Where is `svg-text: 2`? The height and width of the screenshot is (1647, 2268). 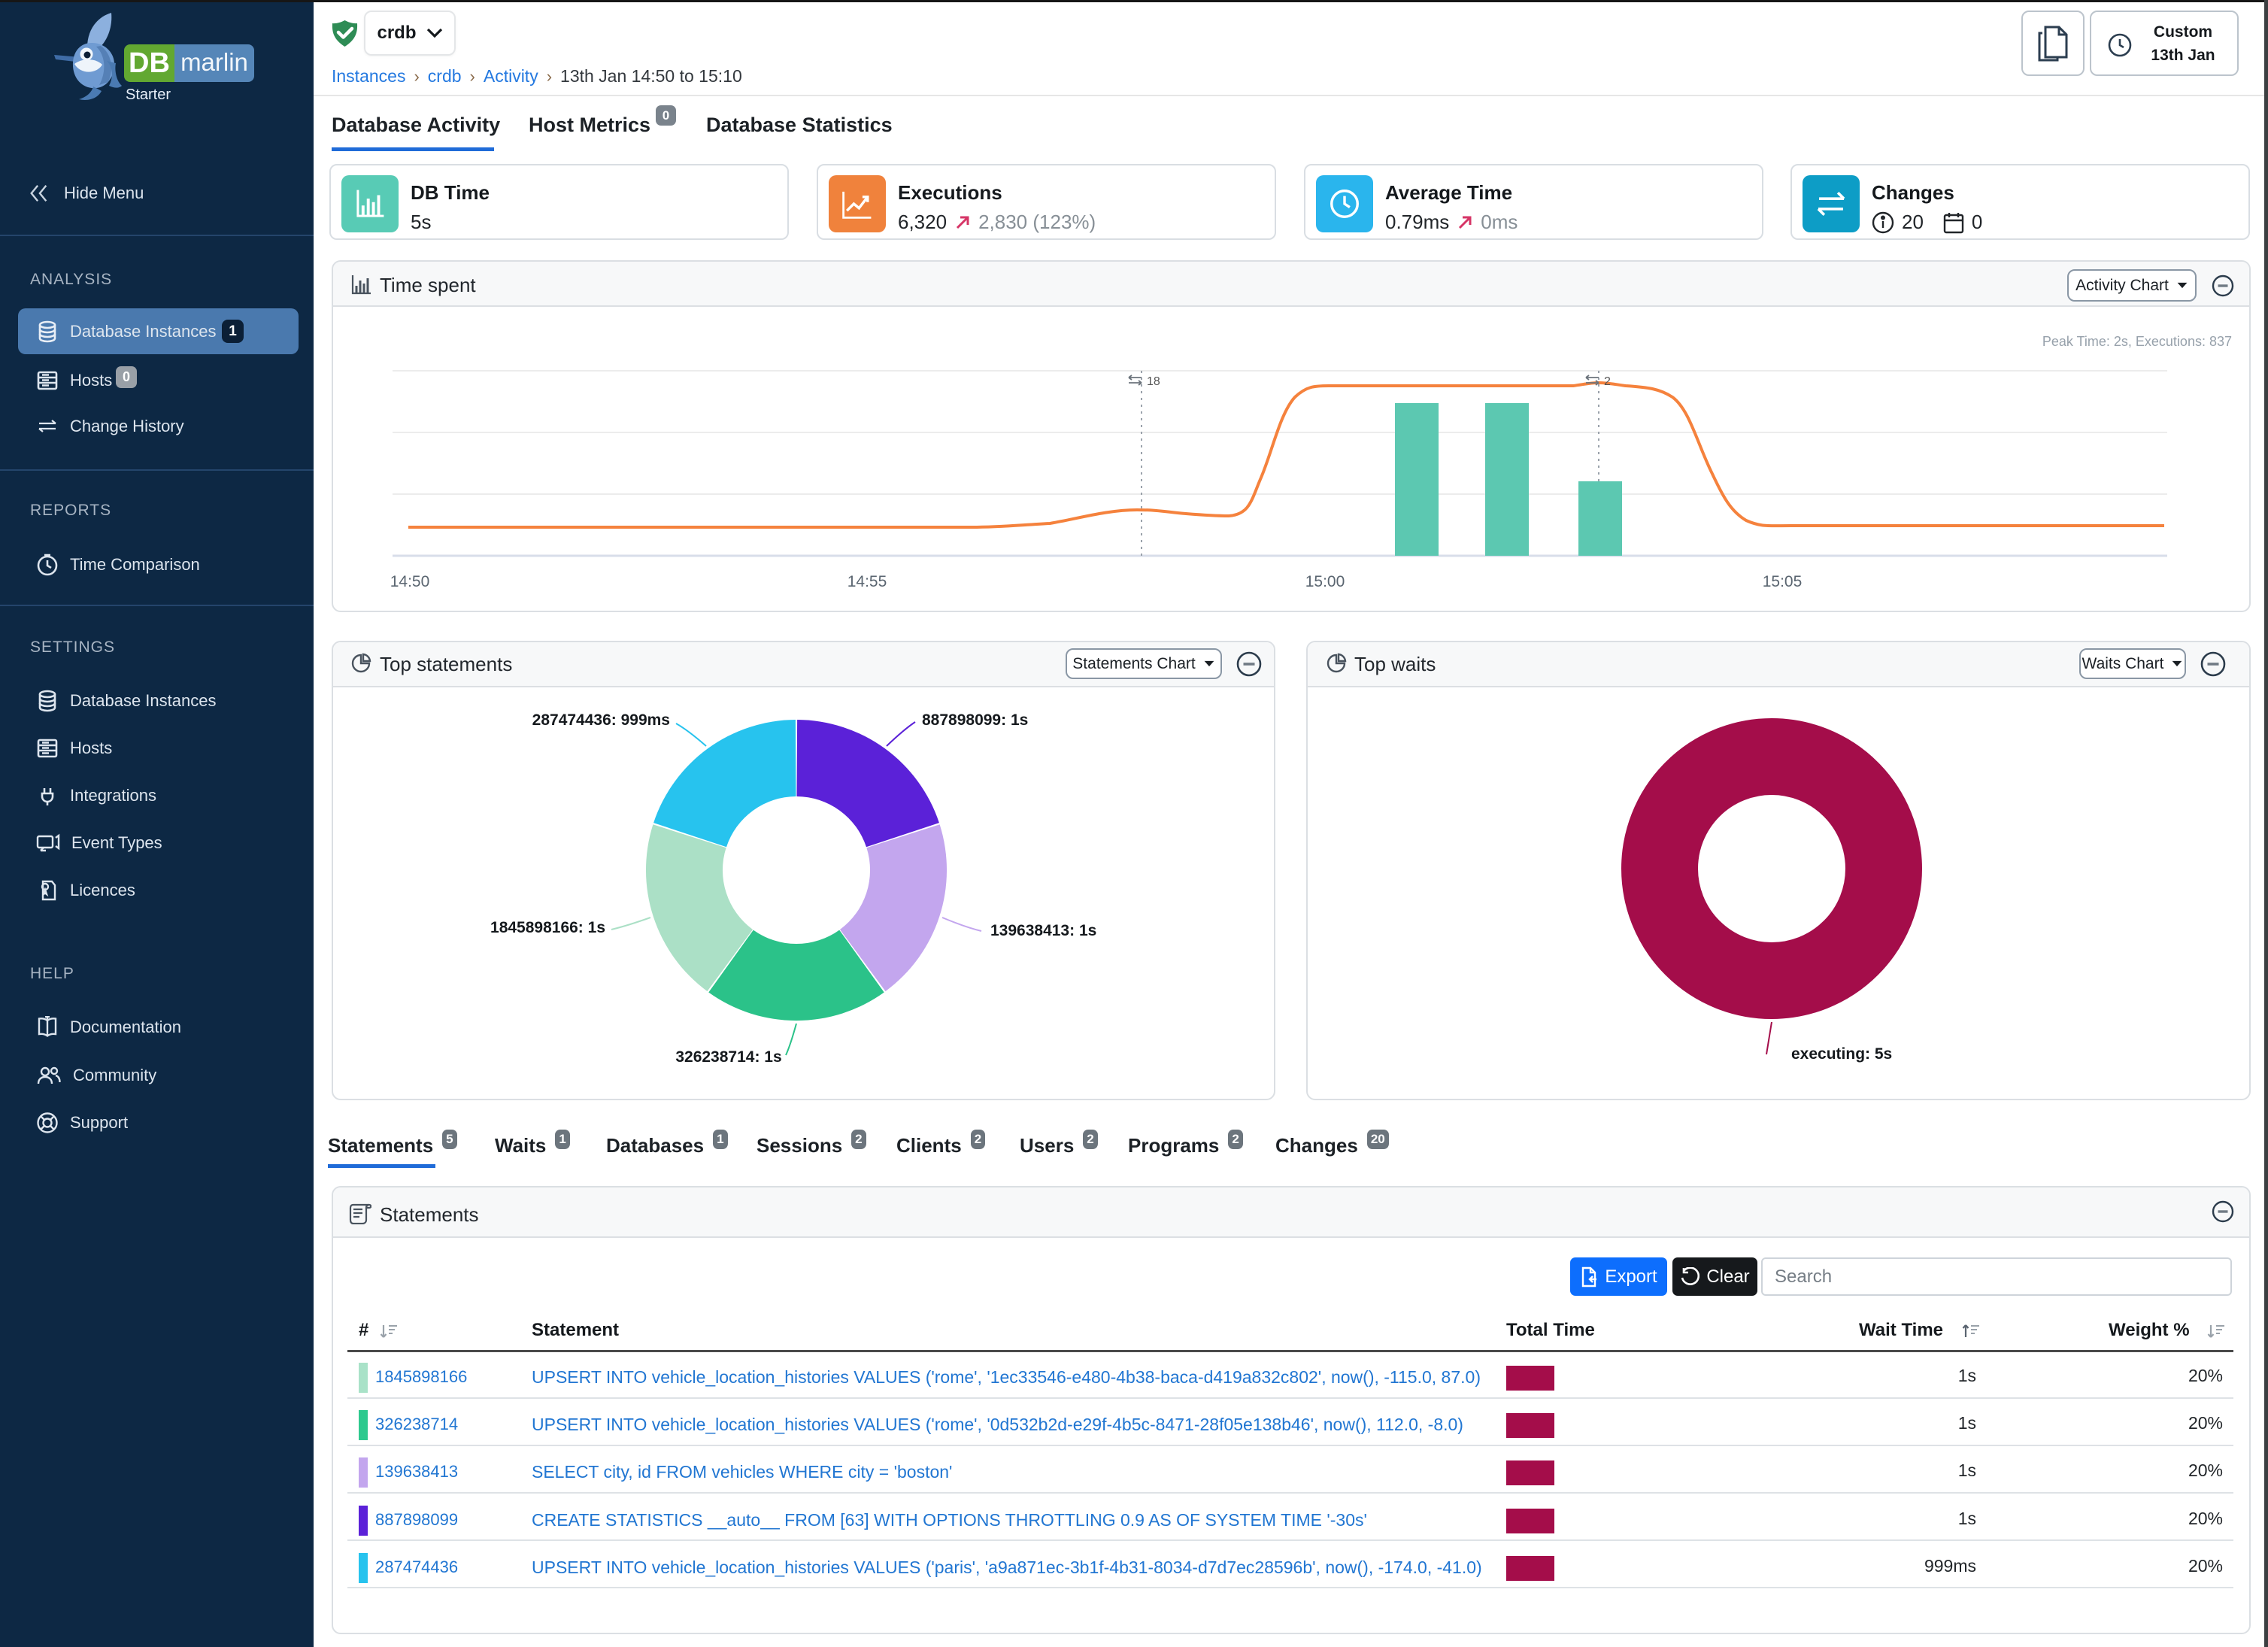
svg-text: 2 is located at coordinates (1608, 381).